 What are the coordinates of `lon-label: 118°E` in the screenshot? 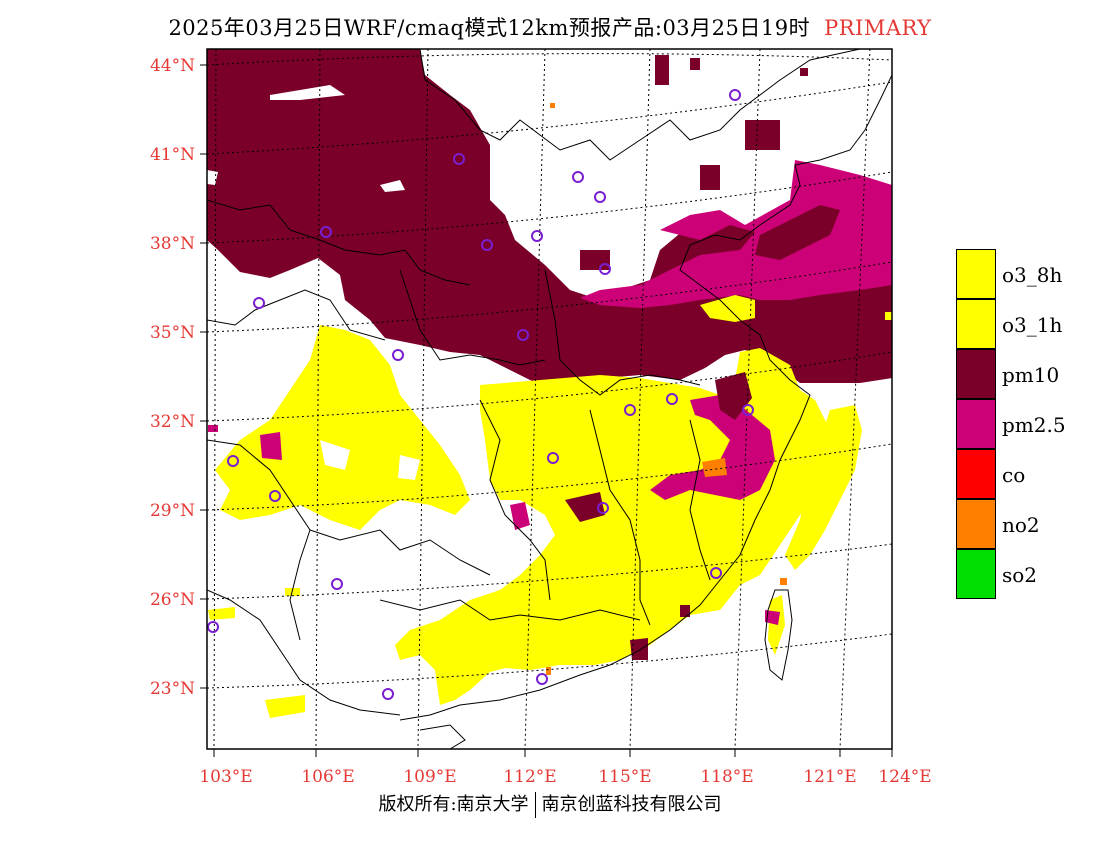 It's located at (726, 777).